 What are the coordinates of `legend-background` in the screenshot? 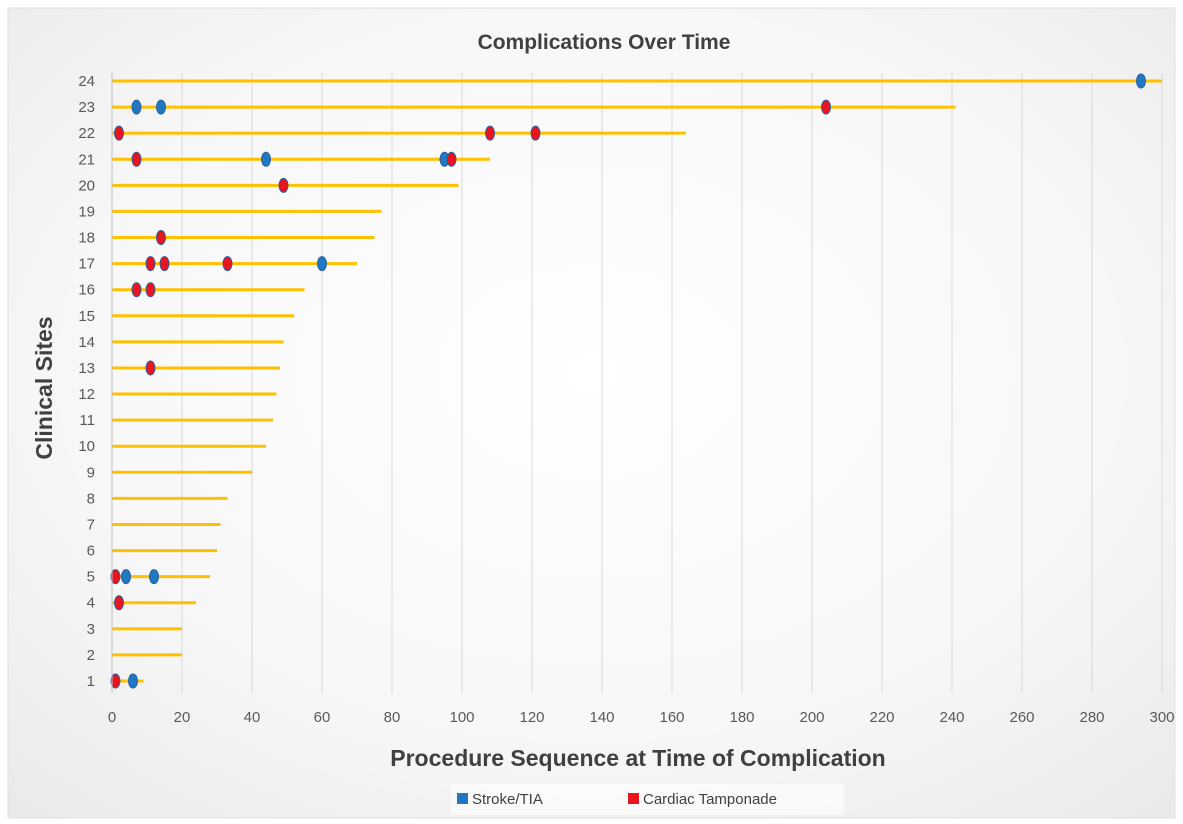 It's located at (647, 799).